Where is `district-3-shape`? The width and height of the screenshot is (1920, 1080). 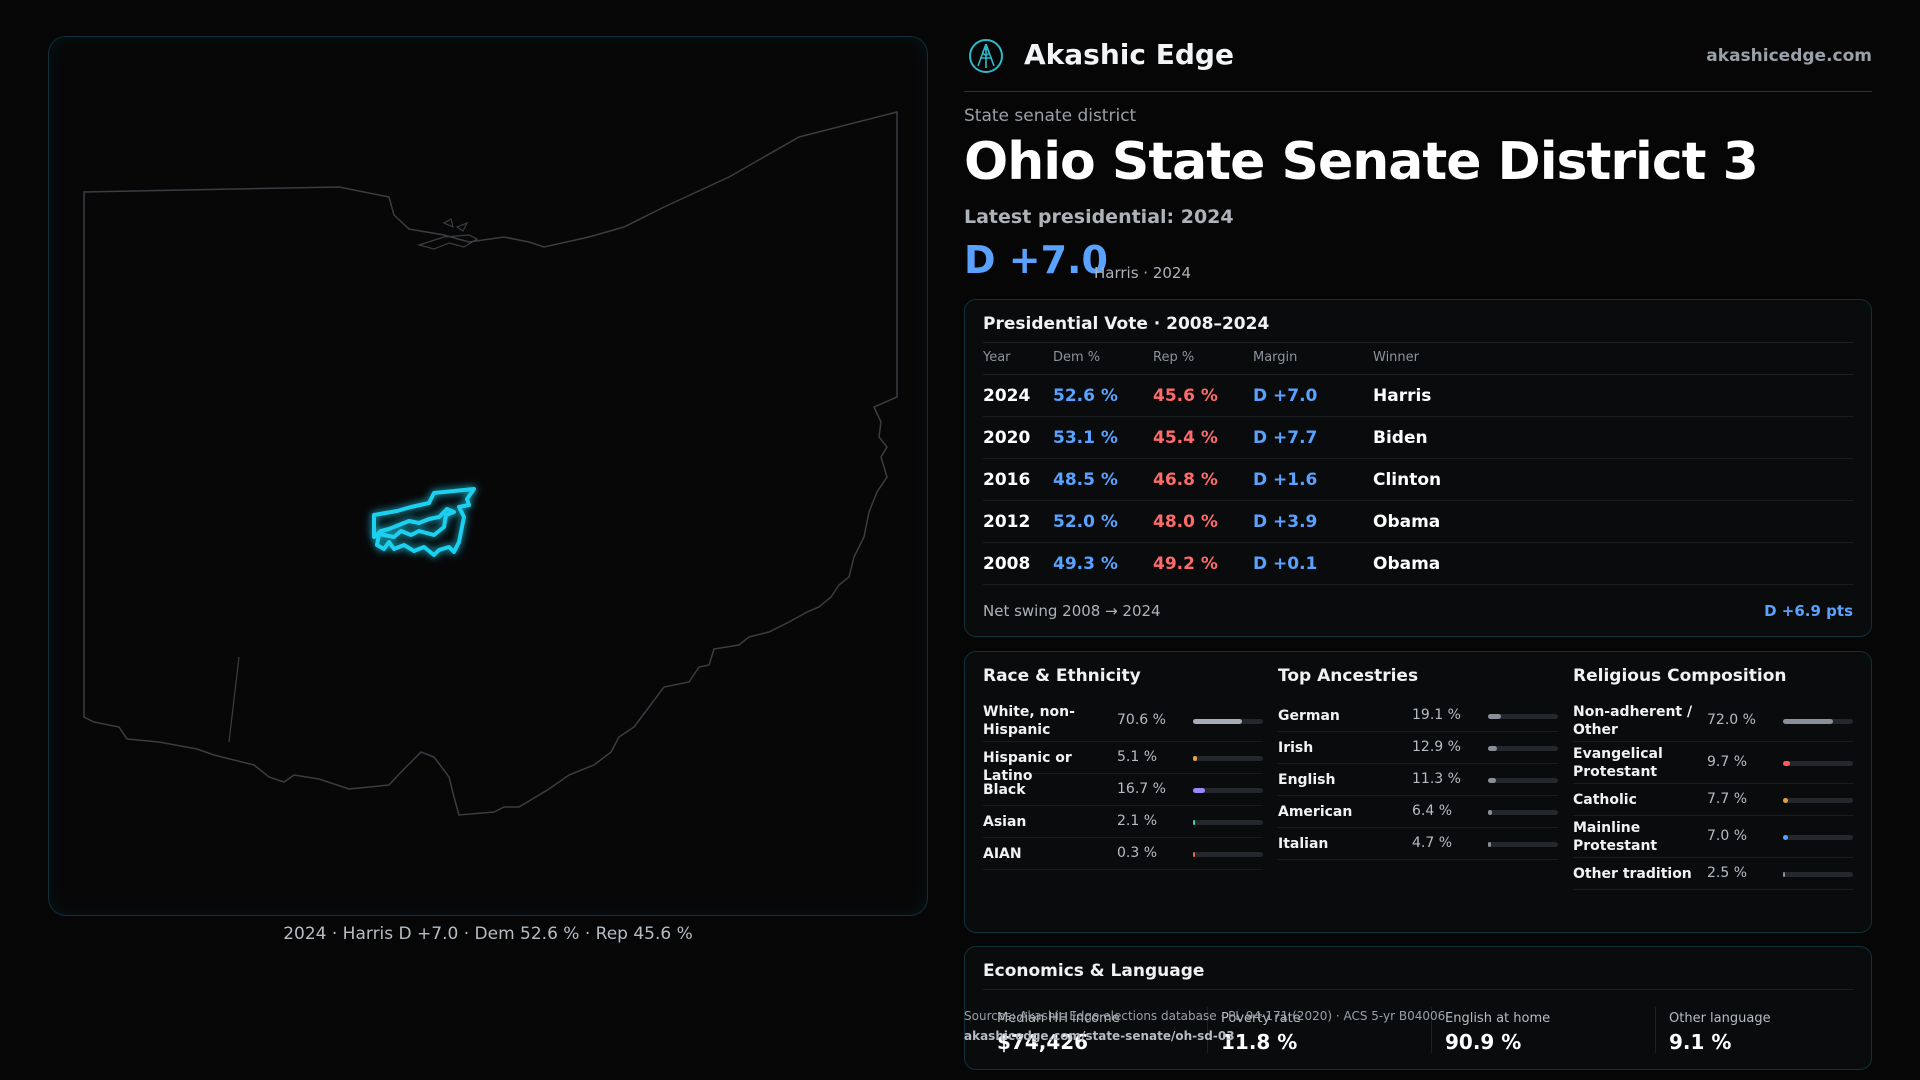 district-3-shape is located at coordinates (424, 522).